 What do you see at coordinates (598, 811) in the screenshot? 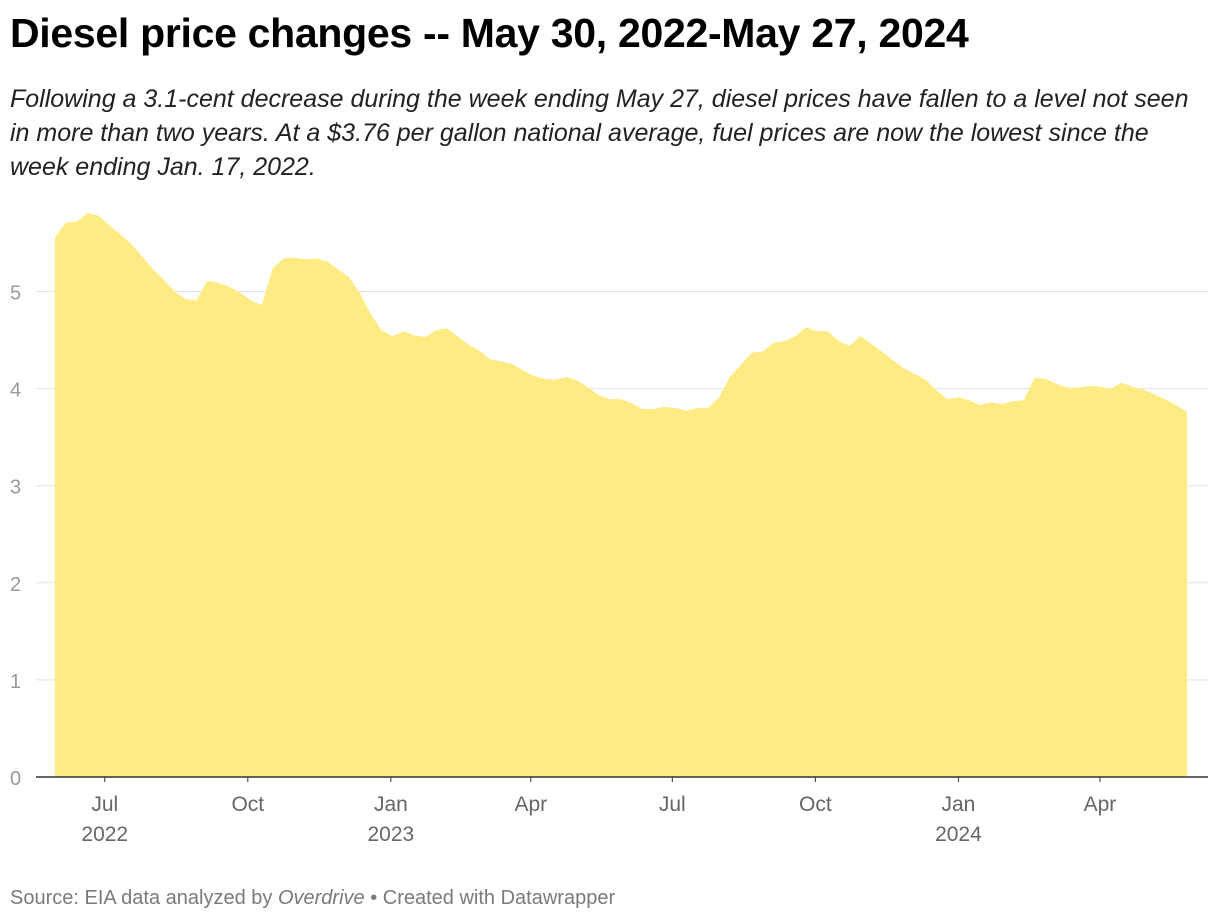
I see `x-axis-ticks: Jul 2022 Oct Jan 2023 Apr Jul Oct Jan 2024 Apr` at bounding box center [598, 811].